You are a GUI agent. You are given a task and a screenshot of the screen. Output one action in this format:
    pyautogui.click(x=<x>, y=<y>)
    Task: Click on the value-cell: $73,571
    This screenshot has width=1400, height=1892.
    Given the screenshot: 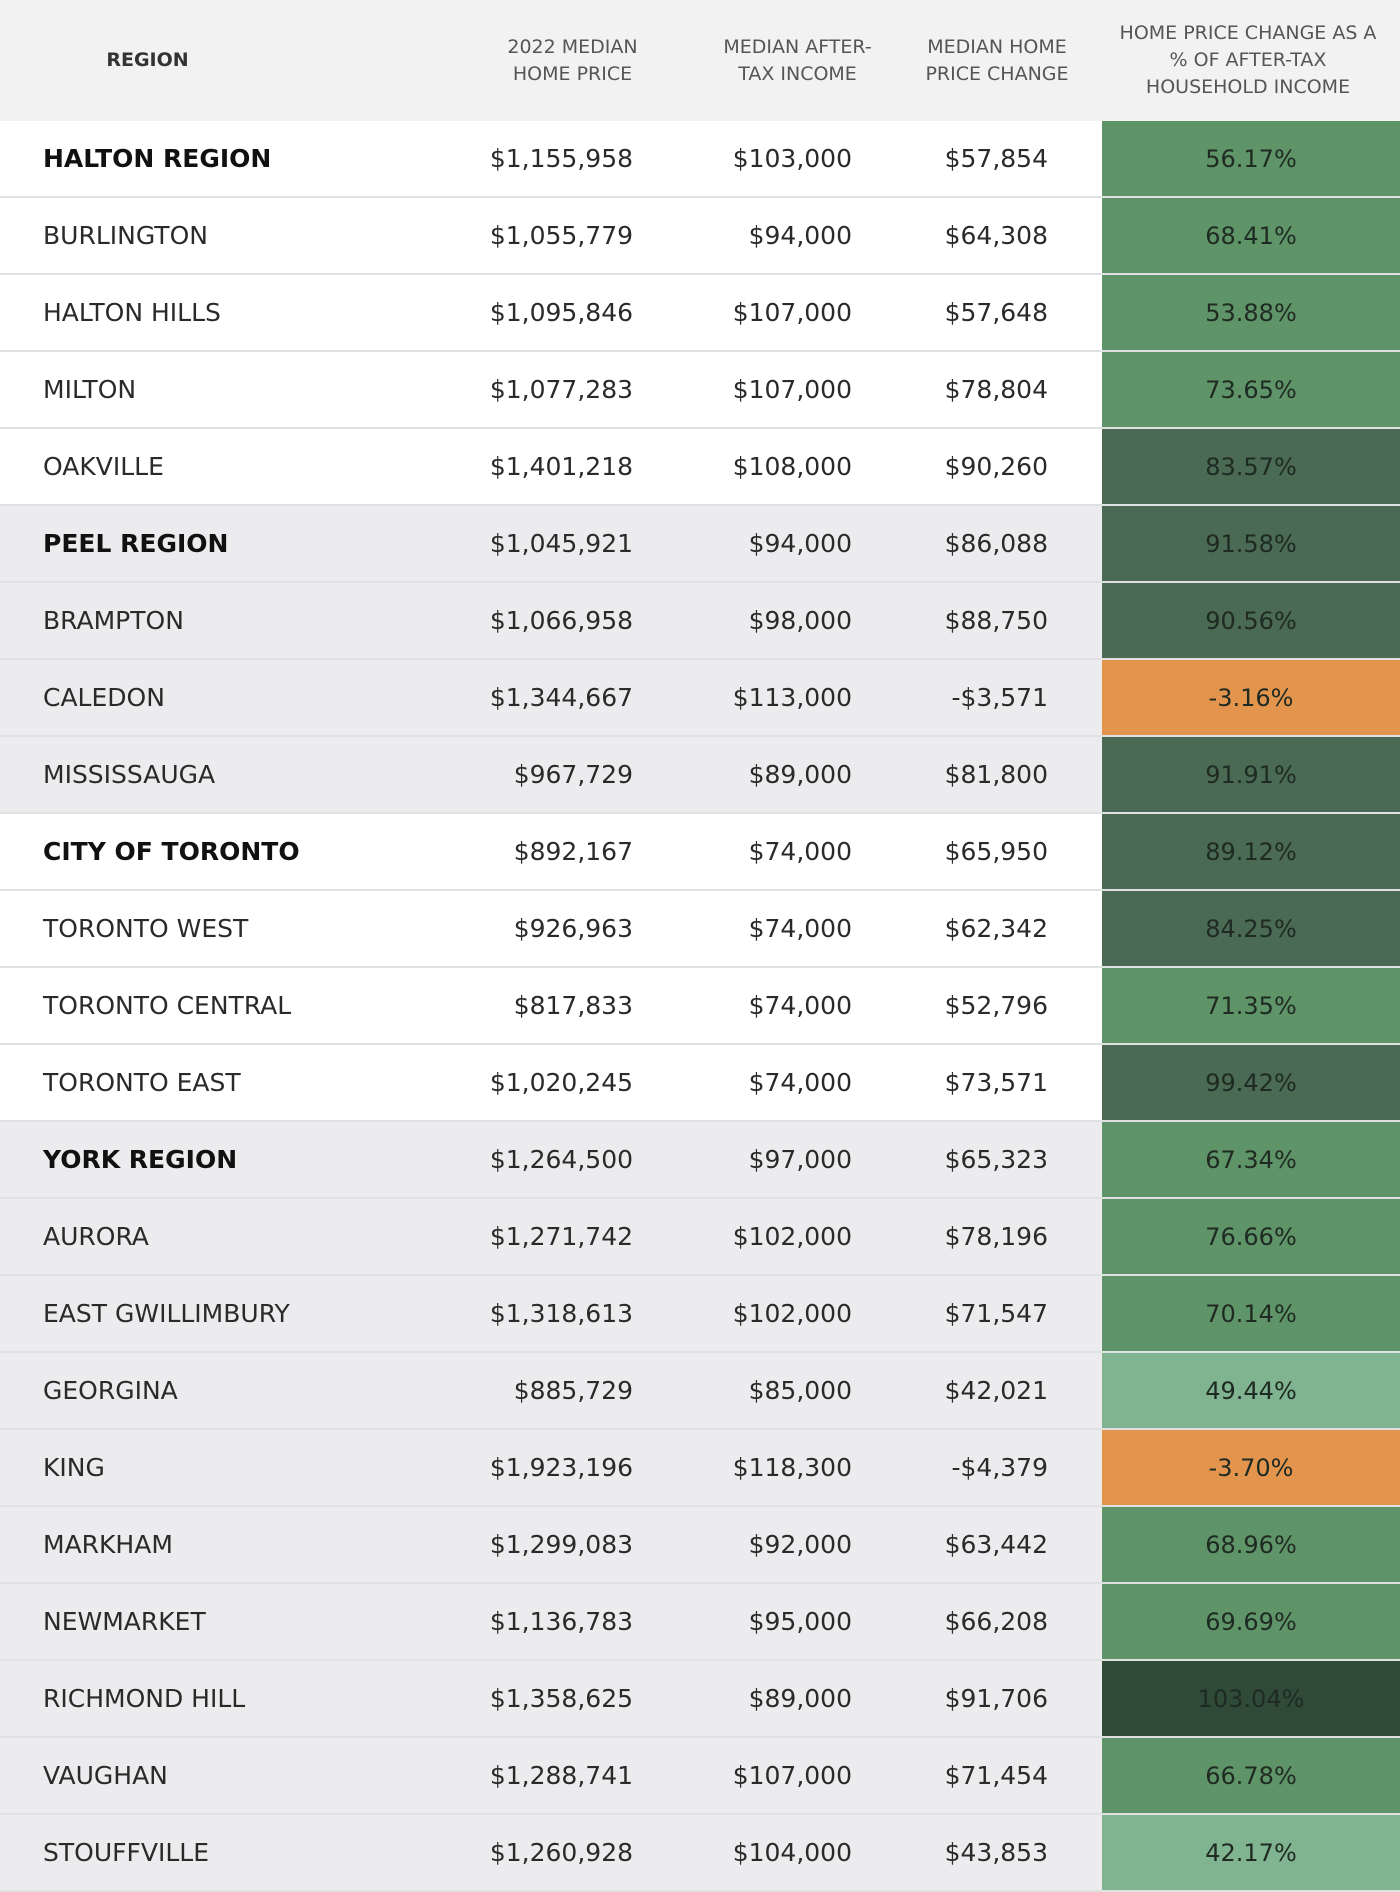 What is the action you would take?
    pyautogui.click(x=996, y=1082)
    